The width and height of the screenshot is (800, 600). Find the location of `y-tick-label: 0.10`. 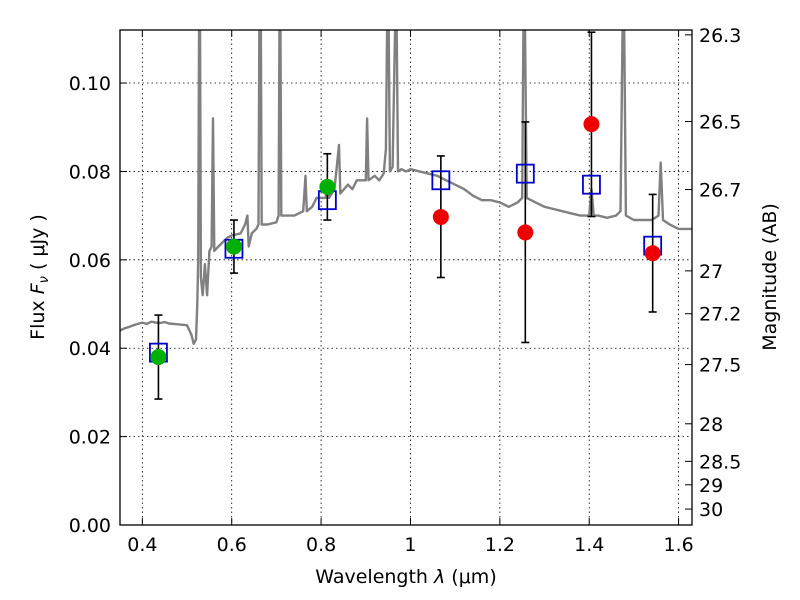

y-tick-label: 0.10 is located at coordinates (90, 84).